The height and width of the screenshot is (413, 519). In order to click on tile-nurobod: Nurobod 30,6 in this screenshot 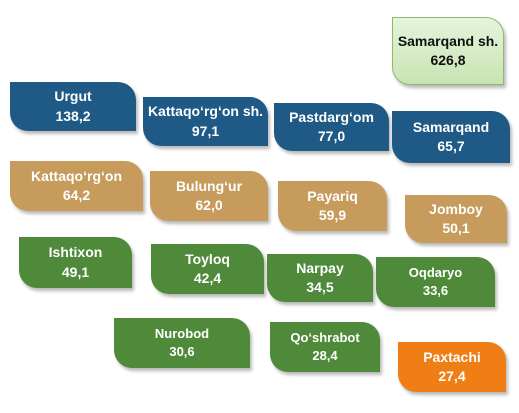, I will do `click(182, 343)`.